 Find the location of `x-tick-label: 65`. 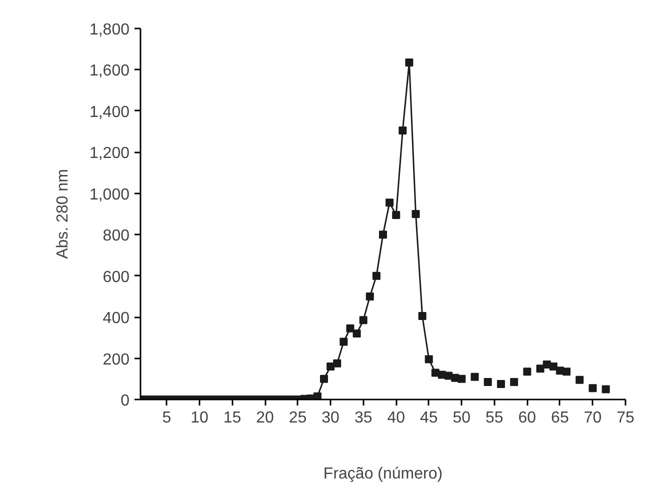

x-tick-label: 65 is located at coordinates (560, 418).